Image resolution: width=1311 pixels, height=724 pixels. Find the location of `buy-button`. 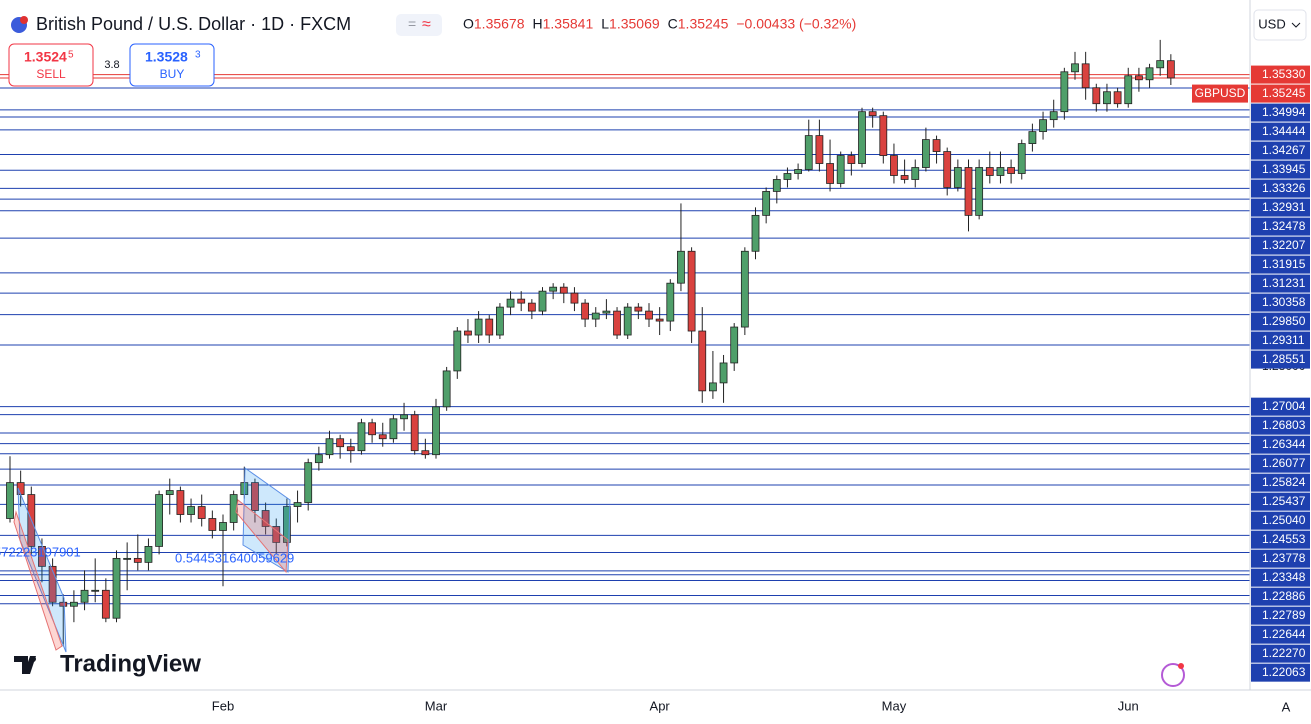

buy-button is located at coordinates (172, 65).